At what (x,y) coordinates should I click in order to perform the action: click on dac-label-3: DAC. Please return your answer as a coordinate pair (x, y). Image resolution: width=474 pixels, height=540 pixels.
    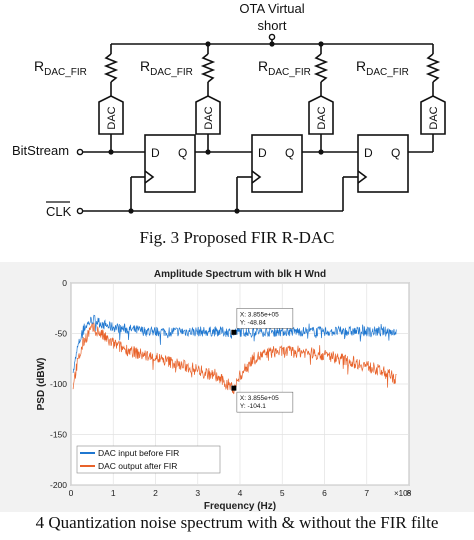
    Looking at the image, I should click on (322, 117).